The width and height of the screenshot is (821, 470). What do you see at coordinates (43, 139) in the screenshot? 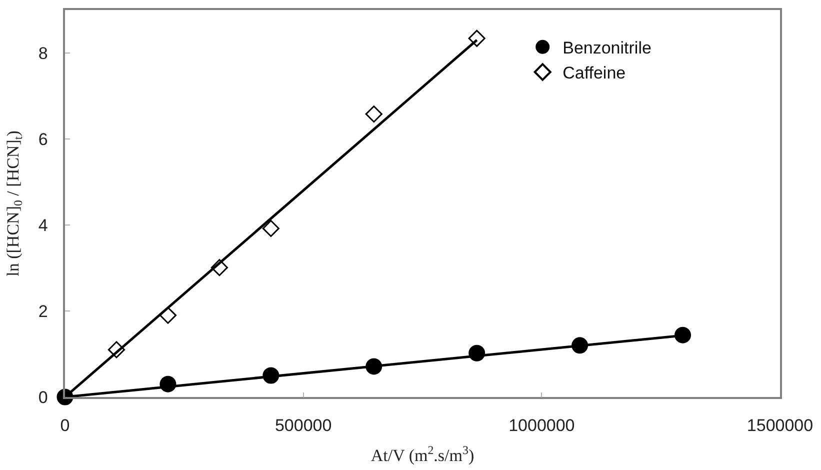
I see `y-tick-label: 6` at bounding box center [43, 139].